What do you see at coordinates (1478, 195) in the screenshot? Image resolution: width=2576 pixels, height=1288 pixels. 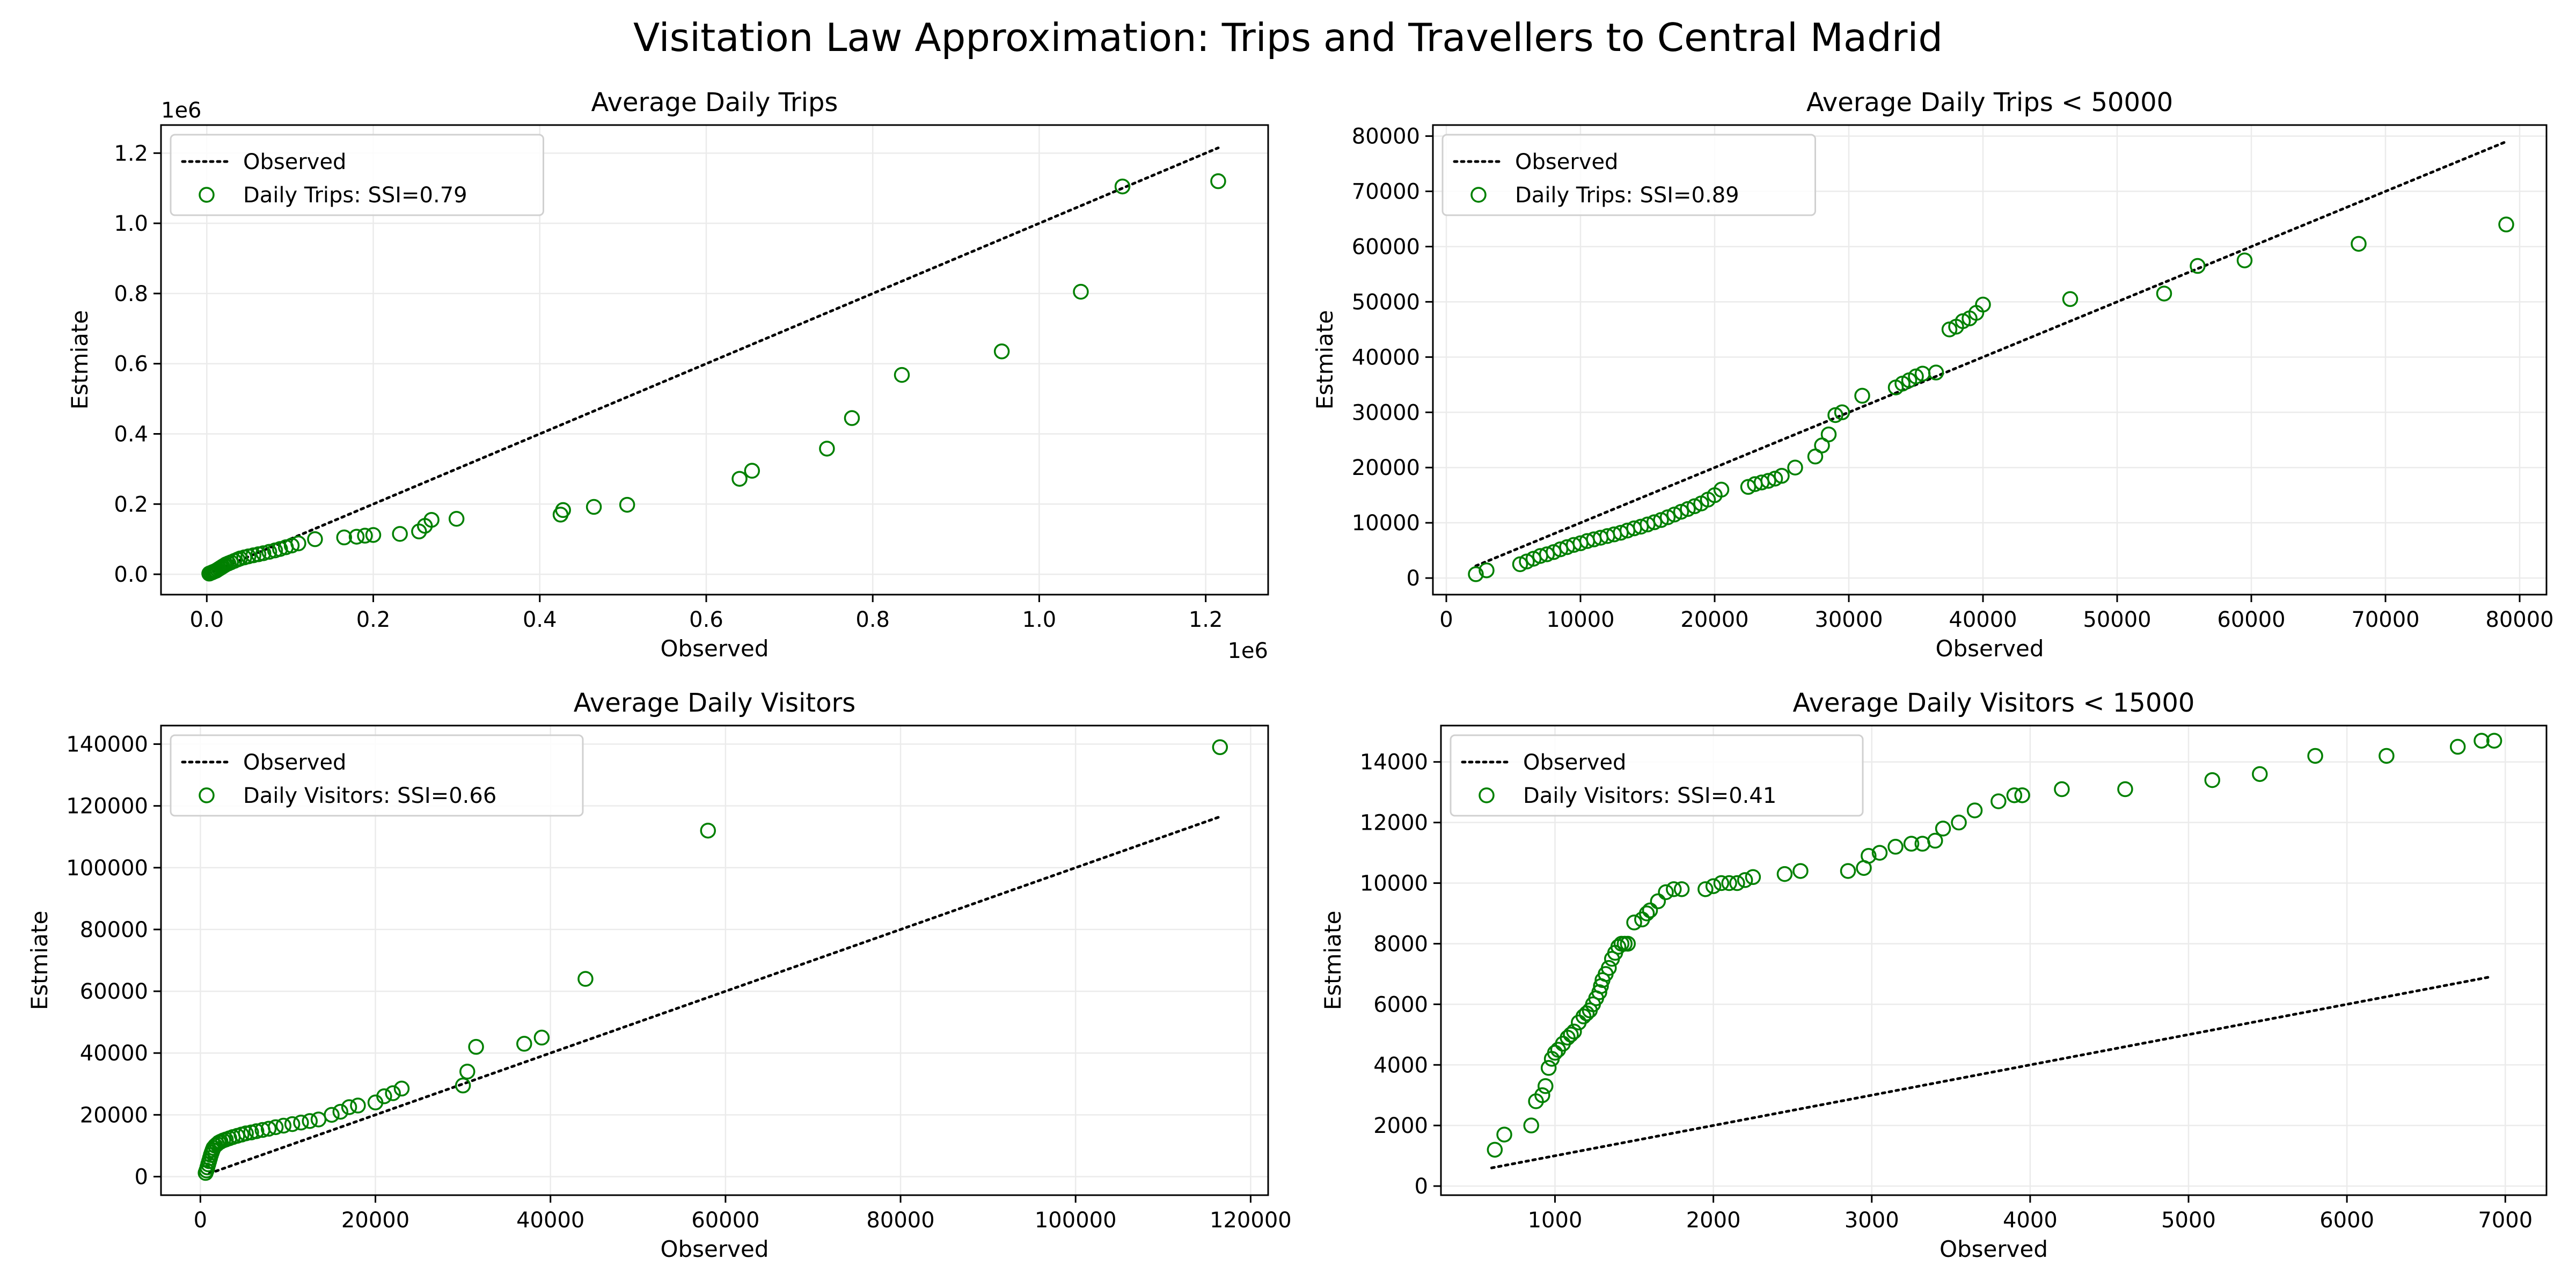 I see `panel2-legend-marker-swatch` at bounding box center [1478, 195].